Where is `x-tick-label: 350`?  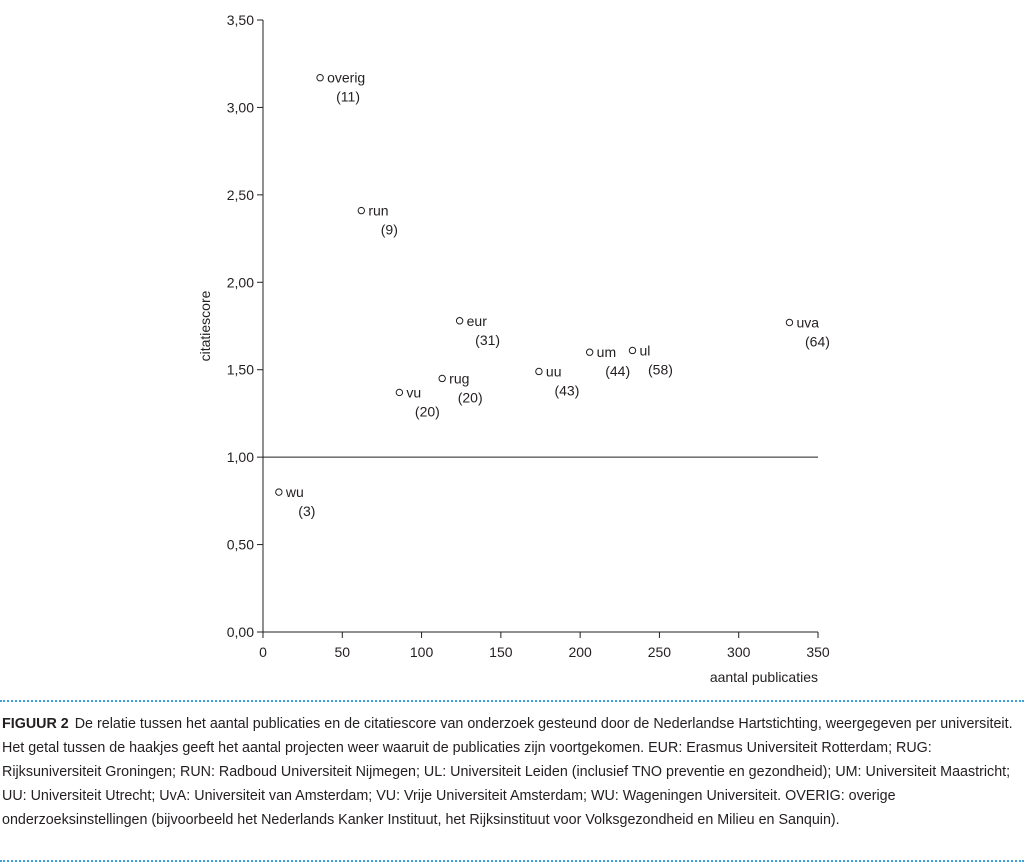 x-tick-label: 350 is located at coordinates (818, 652).